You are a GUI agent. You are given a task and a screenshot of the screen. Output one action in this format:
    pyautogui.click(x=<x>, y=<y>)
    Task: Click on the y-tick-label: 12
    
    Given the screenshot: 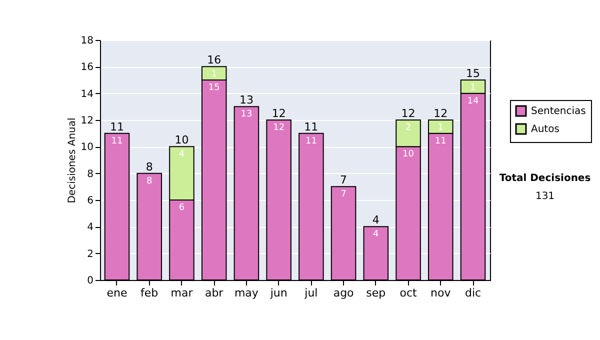 What is the action you would take?
    pyautogui.click(x=87, y=121)
    